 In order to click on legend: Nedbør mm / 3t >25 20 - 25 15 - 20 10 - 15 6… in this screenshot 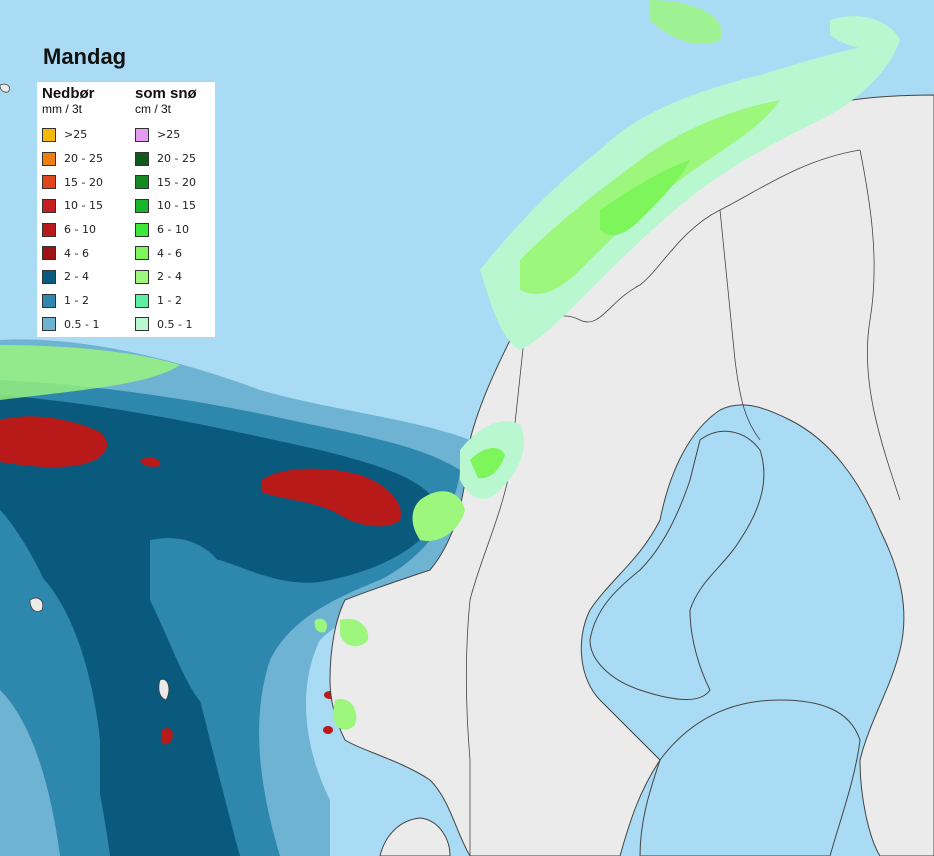, I will do `click(126, 209)`.